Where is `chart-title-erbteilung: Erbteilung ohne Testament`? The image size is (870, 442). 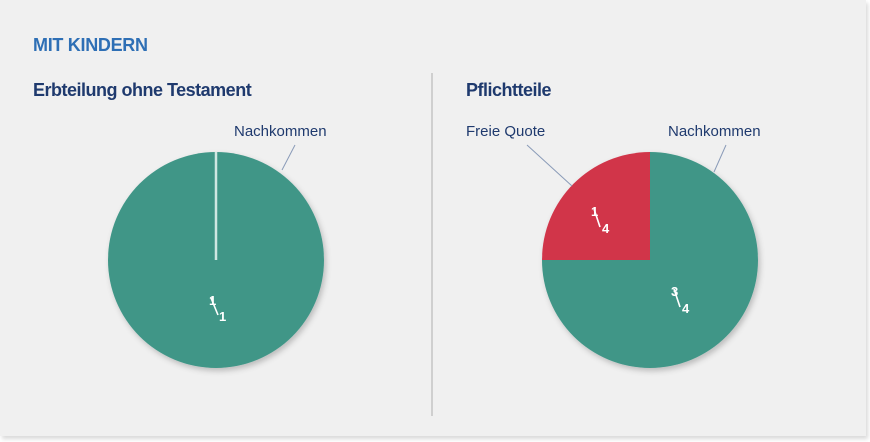 chart-title-erbteilung: Erbteilung ohne Testament is located at coordinates (142, 90).